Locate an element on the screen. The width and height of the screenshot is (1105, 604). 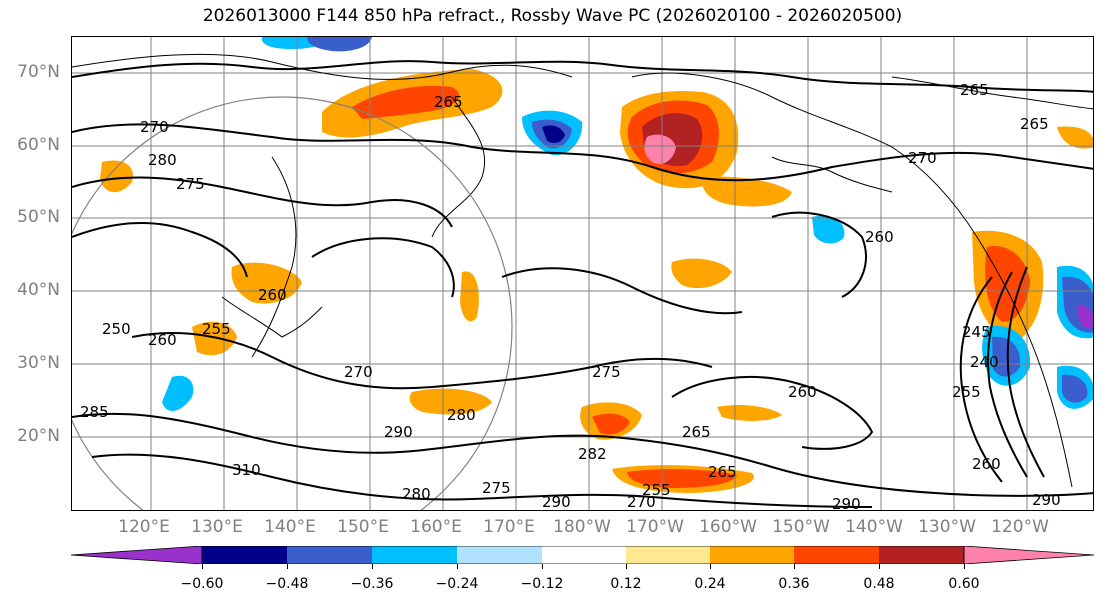
lat-label-50n: 50°N is located at coordinates (38, 217).